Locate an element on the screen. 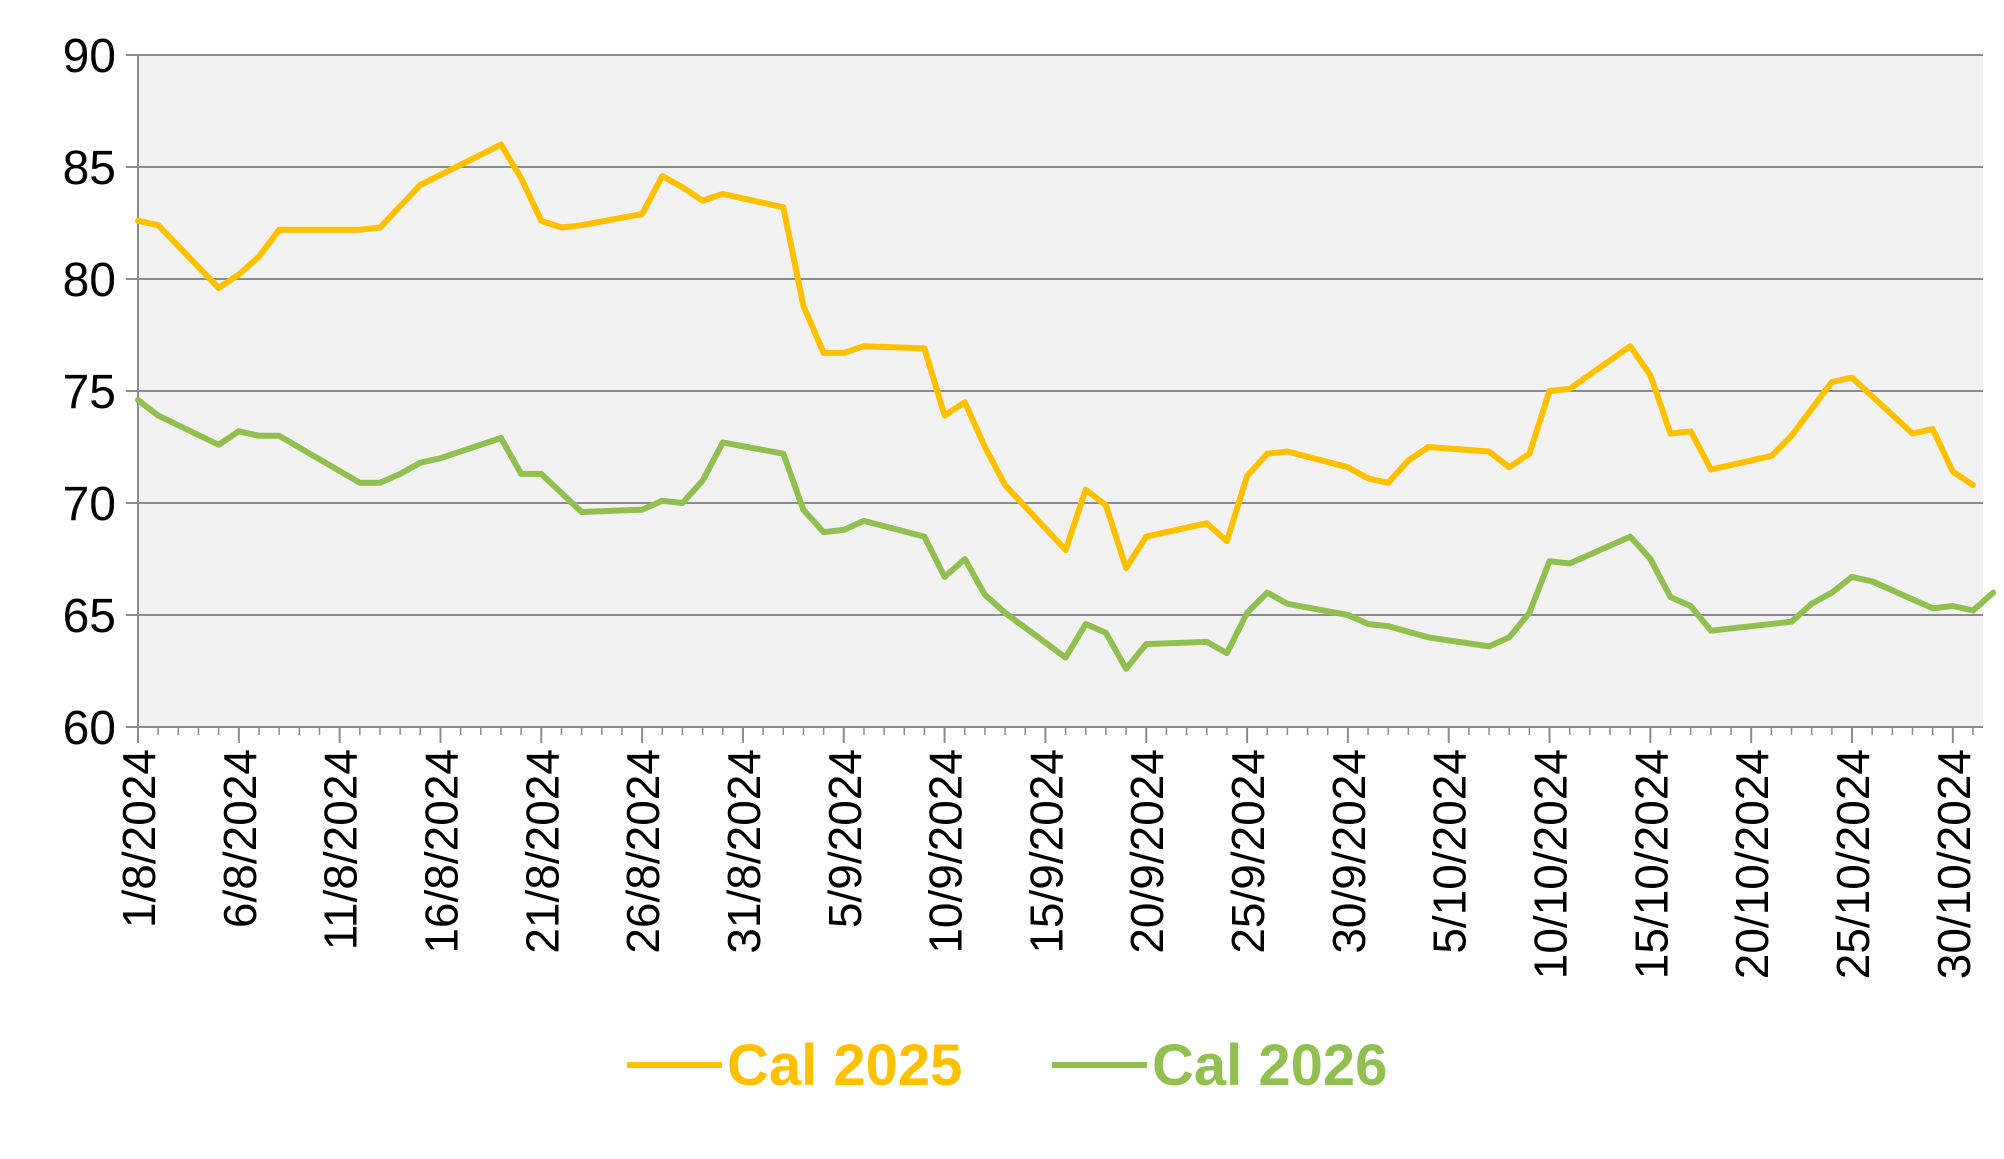 The height and width of the screenshot is (1159, 2004). x-tick-label: 5/9/2024 is located at coordinates (845, 838).